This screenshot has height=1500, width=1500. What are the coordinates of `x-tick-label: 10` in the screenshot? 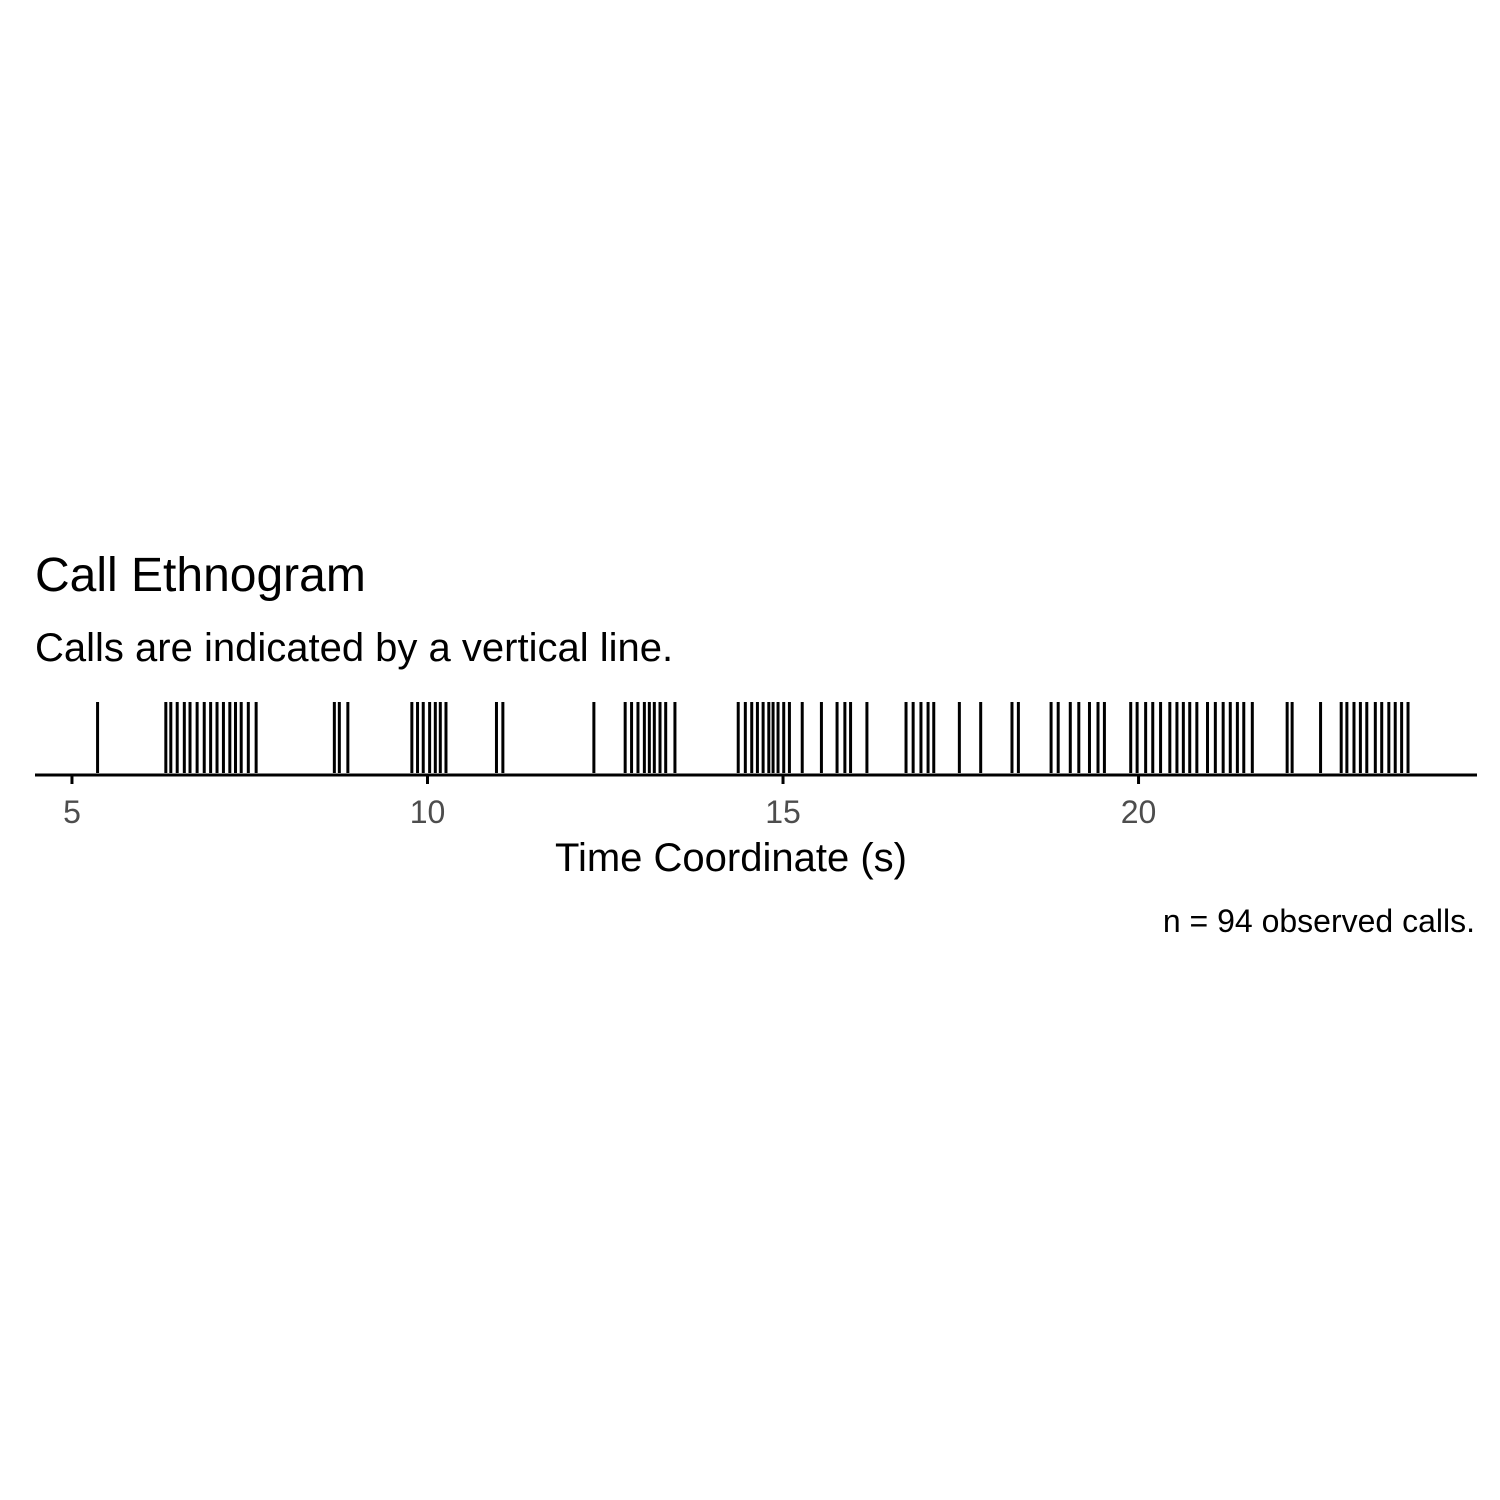 It's located at (428, 812).